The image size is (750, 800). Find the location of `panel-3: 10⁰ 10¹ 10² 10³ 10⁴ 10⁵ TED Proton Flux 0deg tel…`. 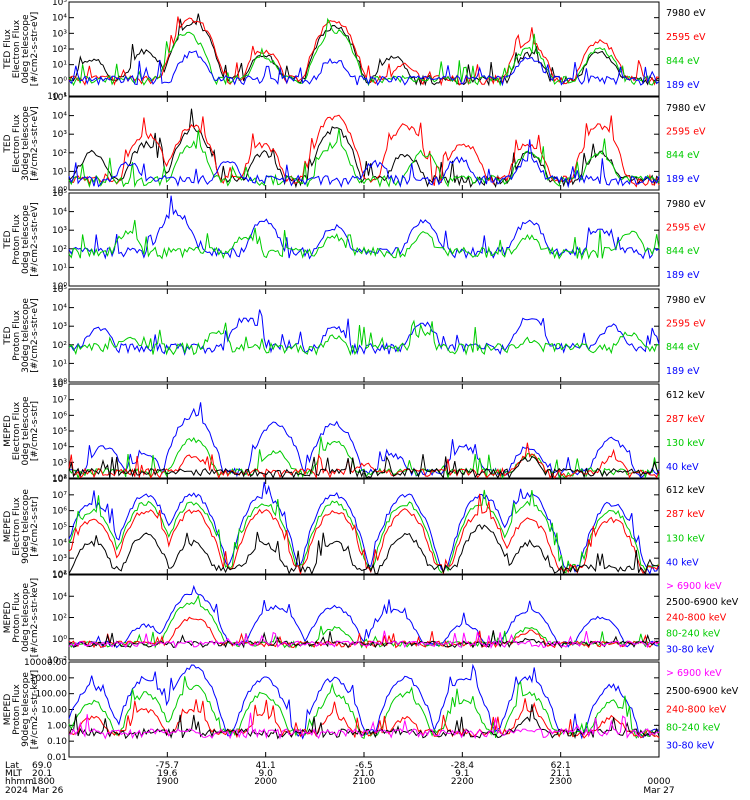

panel-3: 10⁰ 10¹ 10² 10³ 10⁴ 10⁵ TED Proton Flux 0deg tel… is located at coordinates (354, 240).